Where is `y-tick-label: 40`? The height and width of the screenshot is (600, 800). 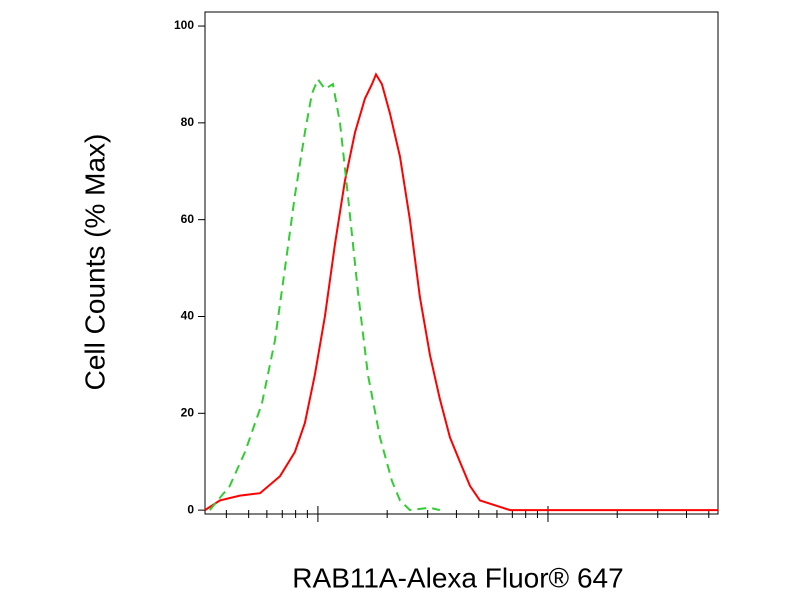
y-tick-label: 40 is located at coordinates (188, 316).